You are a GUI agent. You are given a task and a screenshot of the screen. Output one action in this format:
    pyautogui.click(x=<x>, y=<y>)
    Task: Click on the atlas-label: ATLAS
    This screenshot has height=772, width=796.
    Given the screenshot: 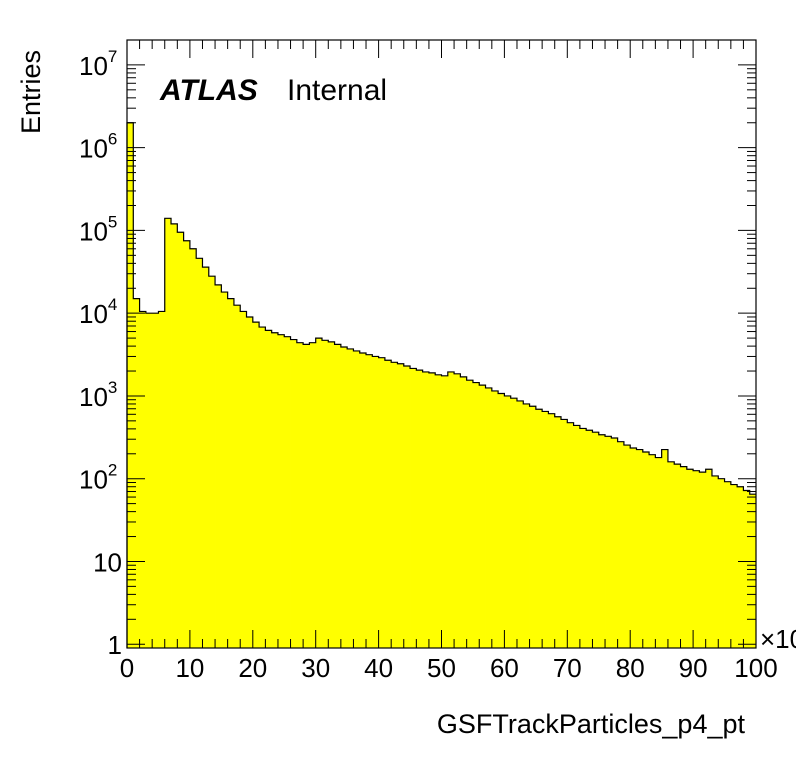 What is the action you would take?
    pyautogui.click(x=208, y=90)
    